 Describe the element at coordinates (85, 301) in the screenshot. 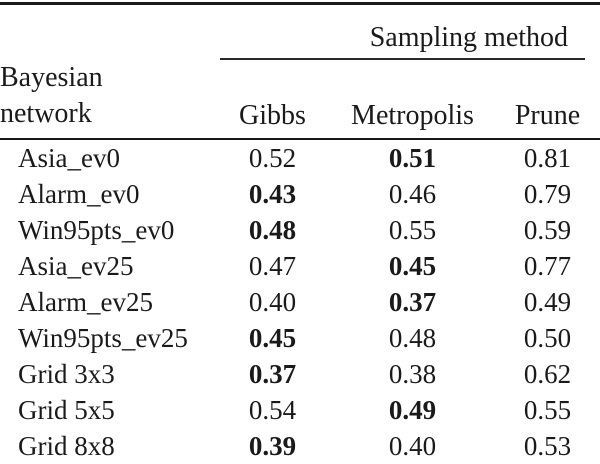

I see `network-name: Alarm_ev25` at that location.